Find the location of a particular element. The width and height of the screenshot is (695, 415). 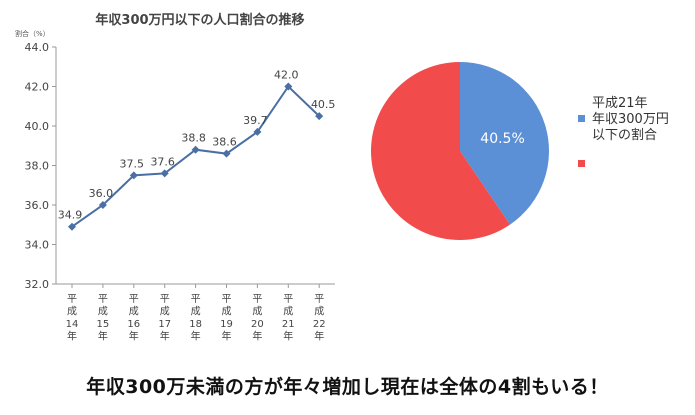

page-caption: 年収300万未満の方が年々増加し現在は全体の4割もいる！ is located at coordinates (347, 387).